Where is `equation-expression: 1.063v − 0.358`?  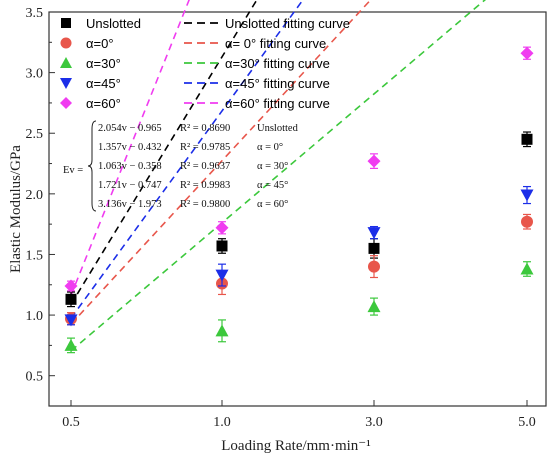 equation-expression: 1.063v − 0.358 is located at coordinates (130, 166).